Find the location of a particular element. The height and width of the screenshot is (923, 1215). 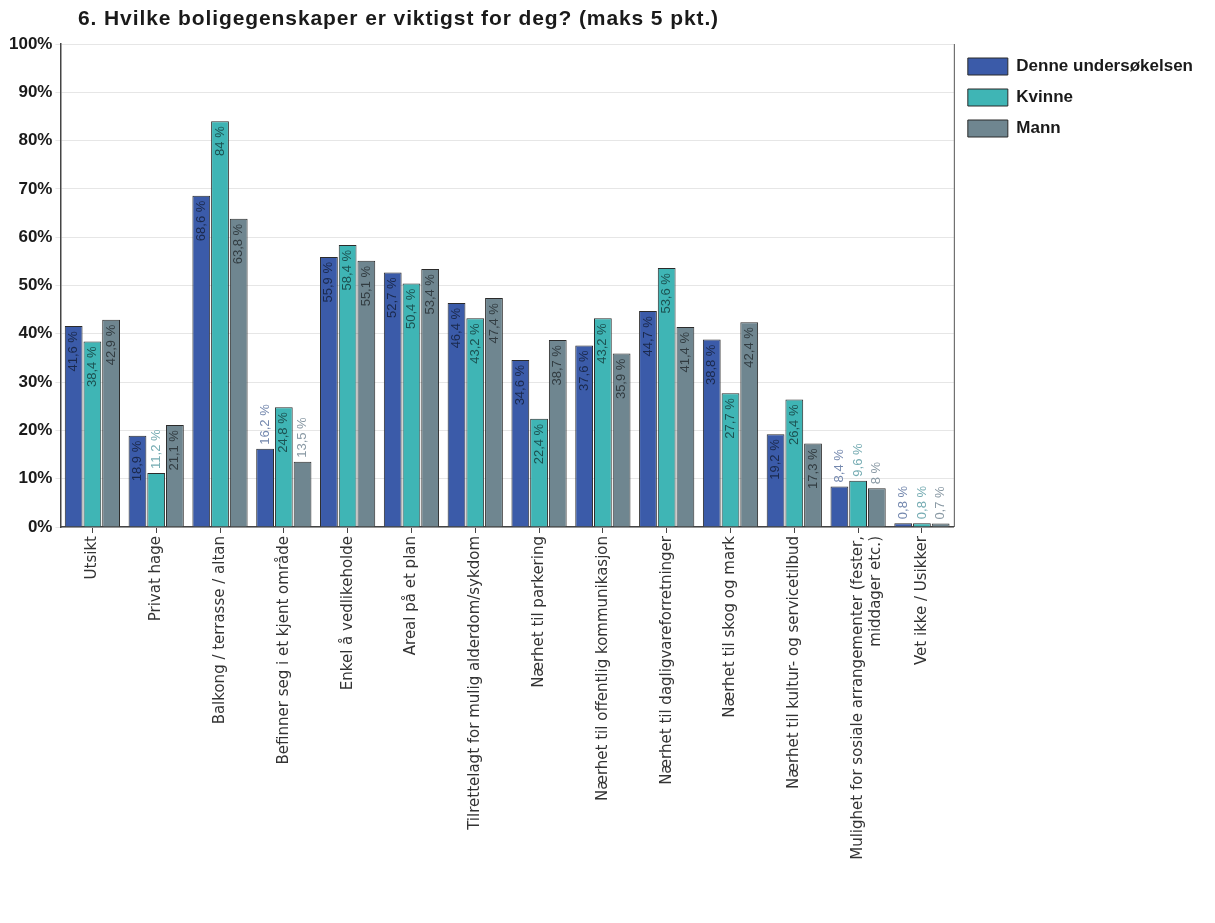

y-tick-label: 80% is located at coordinates (35, 140).